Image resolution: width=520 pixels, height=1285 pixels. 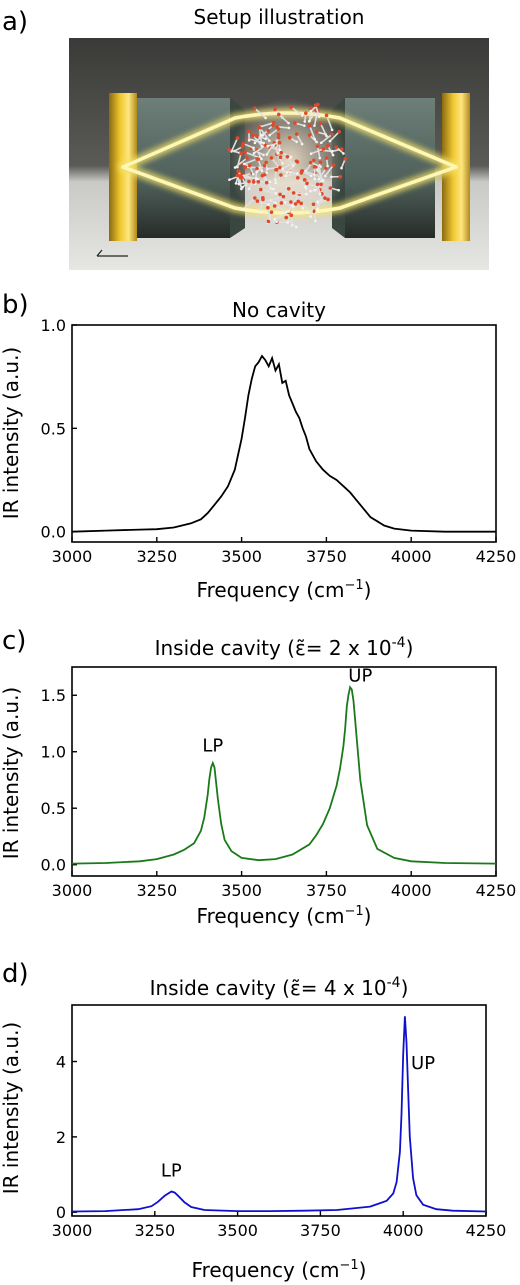 I want to click on molecule-cloud, so click(x=288, y=162).